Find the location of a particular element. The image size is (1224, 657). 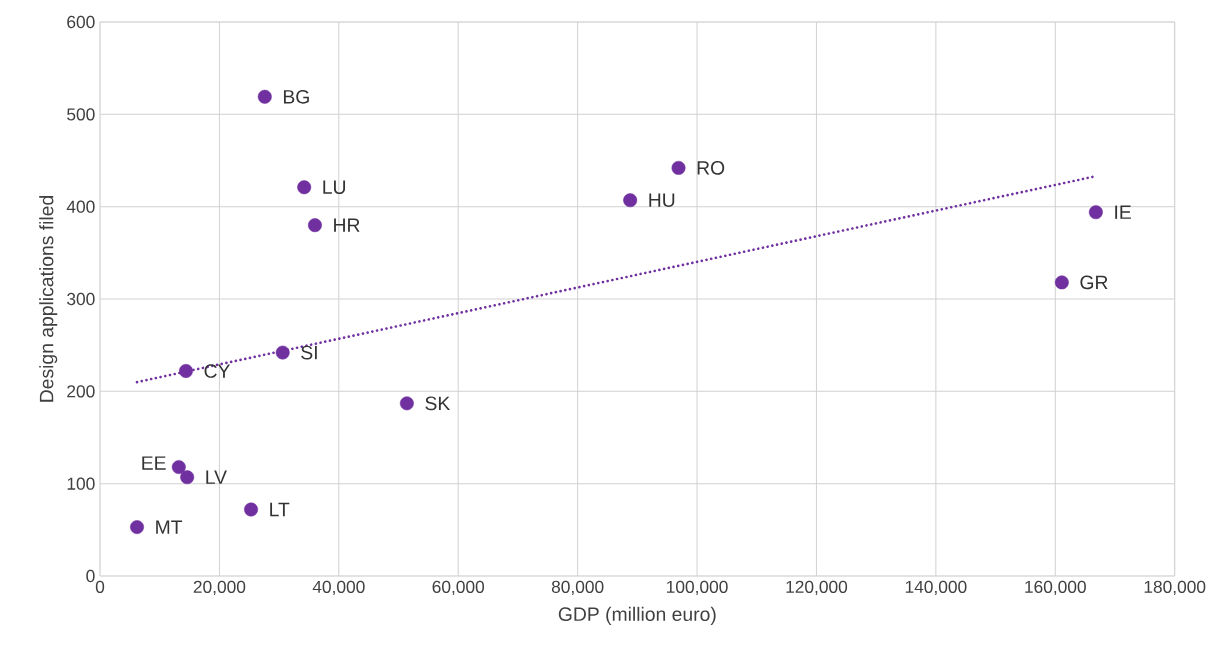

annotation: RO is located at coordinates (711, 168).